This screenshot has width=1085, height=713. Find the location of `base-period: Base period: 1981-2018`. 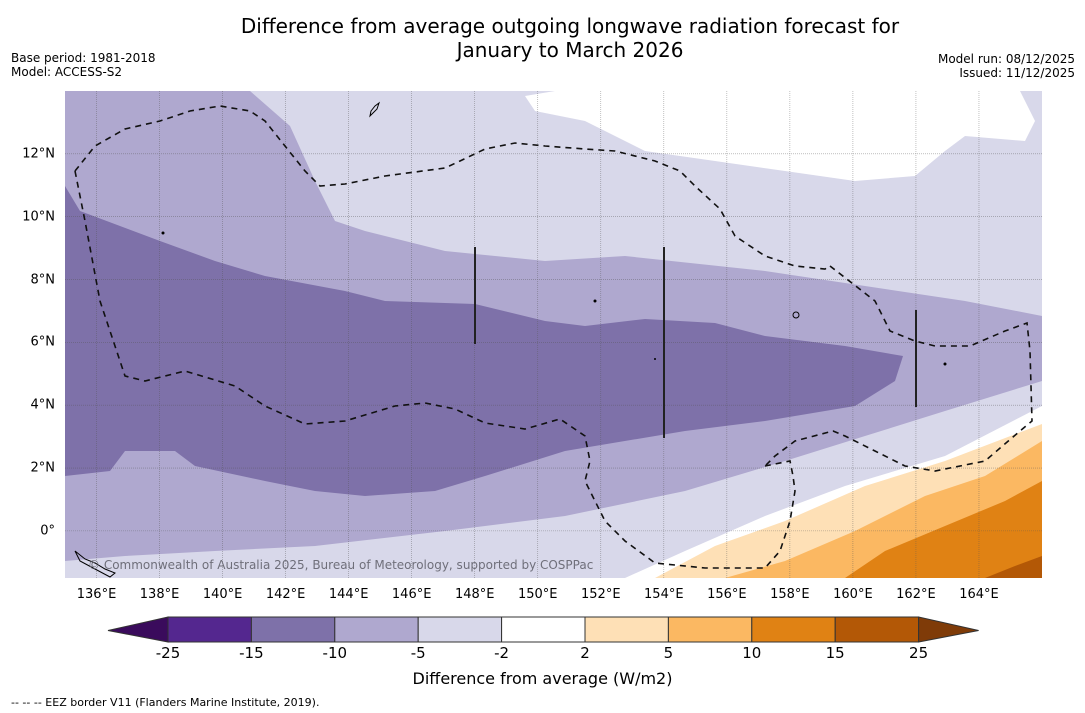

base-period: Base period: 1981-2018 is located at coordinates (83, 58).